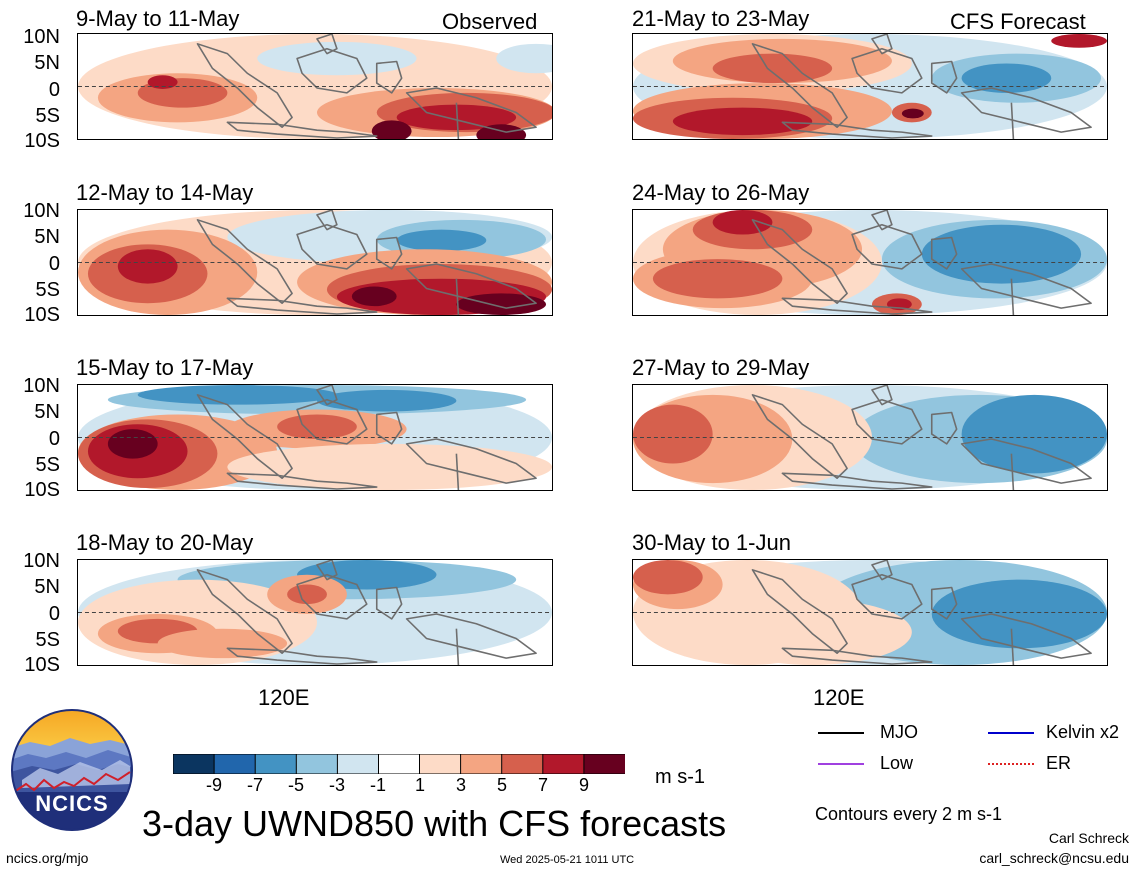  I want to click on legend-mjo-line, so click(841, 733).